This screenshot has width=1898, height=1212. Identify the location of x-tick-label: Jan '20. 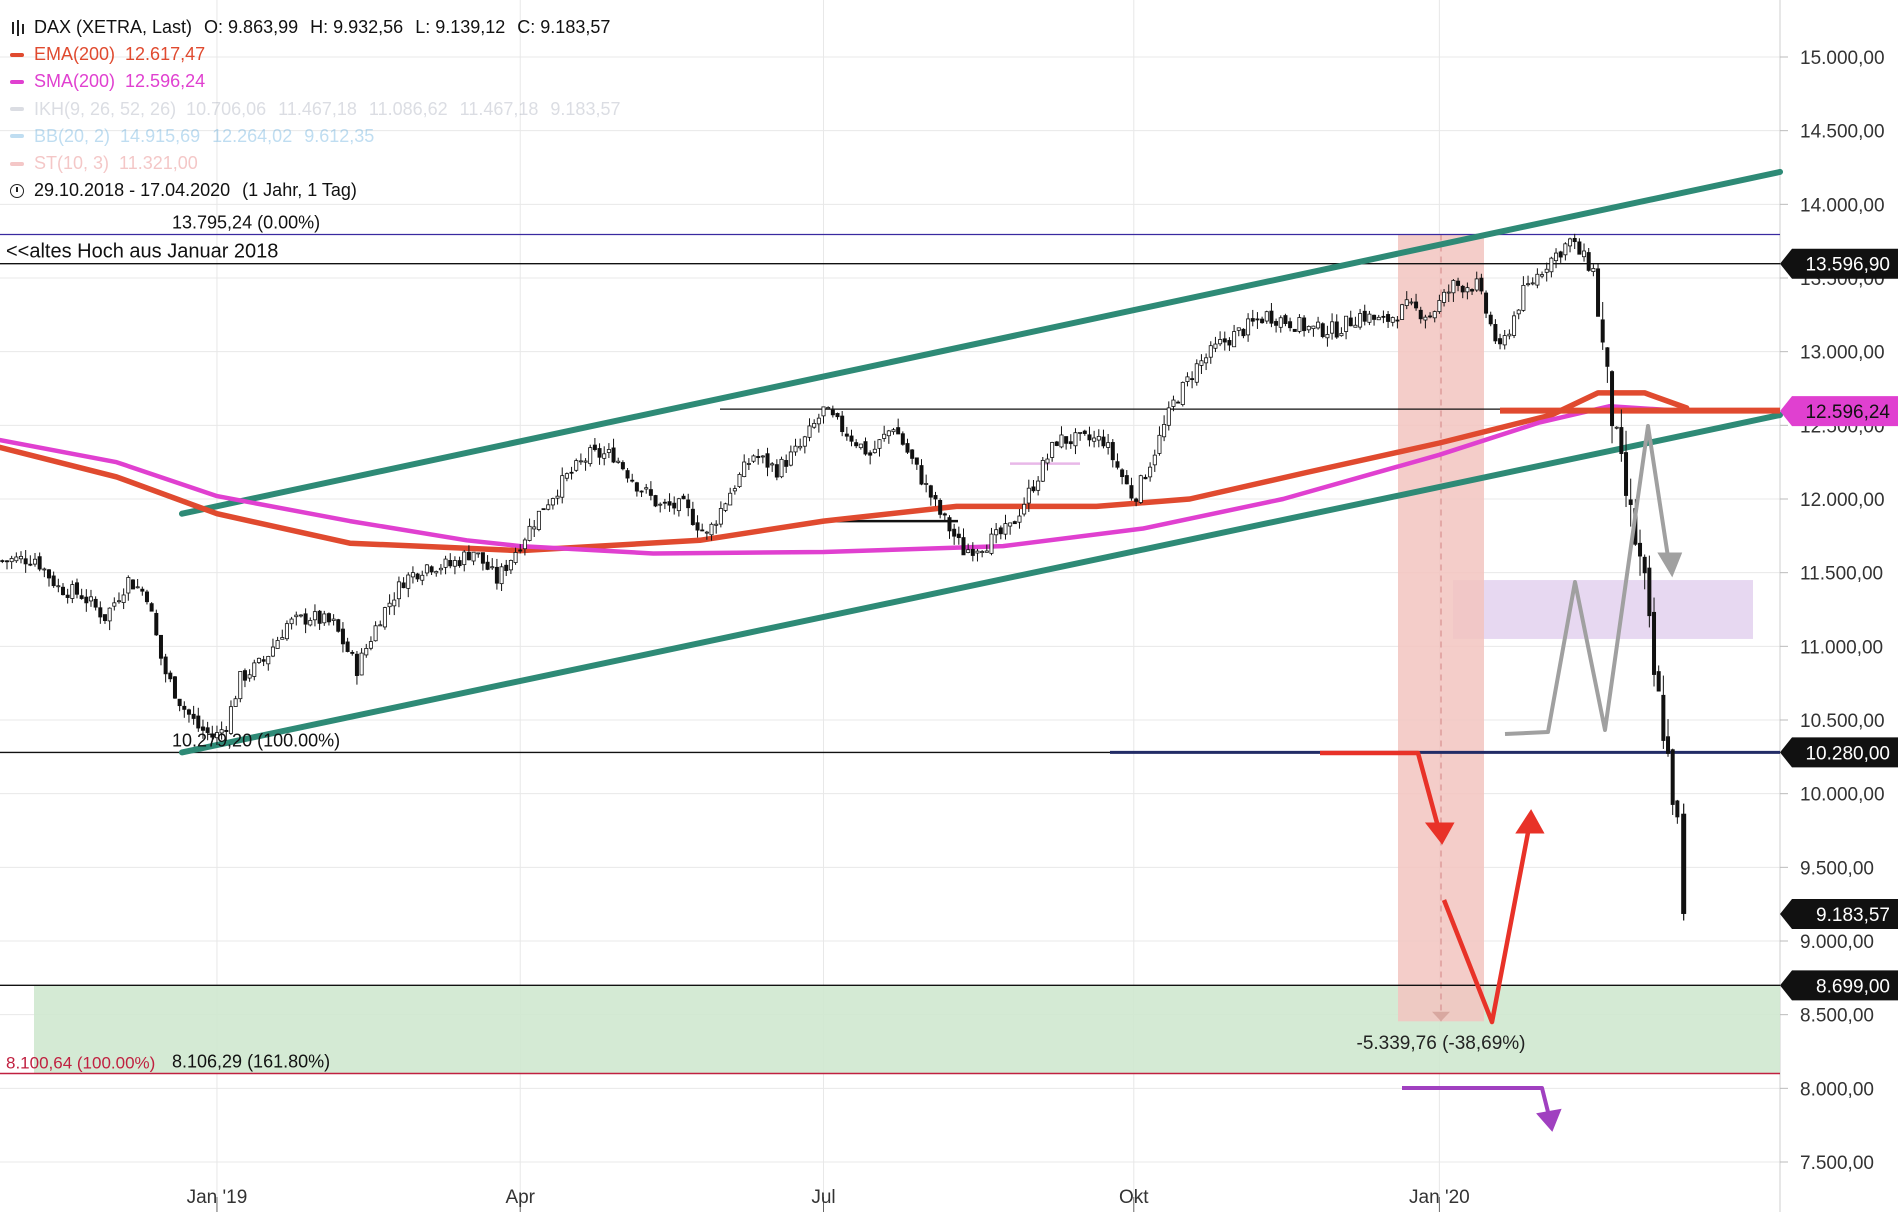
(1439, 1197).